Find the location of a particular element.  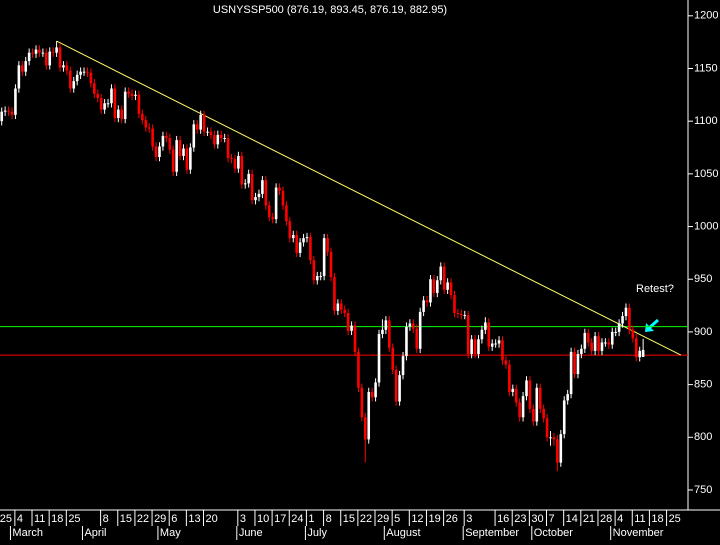

x-tick-label: 7 is located at coordinates (552, 519).